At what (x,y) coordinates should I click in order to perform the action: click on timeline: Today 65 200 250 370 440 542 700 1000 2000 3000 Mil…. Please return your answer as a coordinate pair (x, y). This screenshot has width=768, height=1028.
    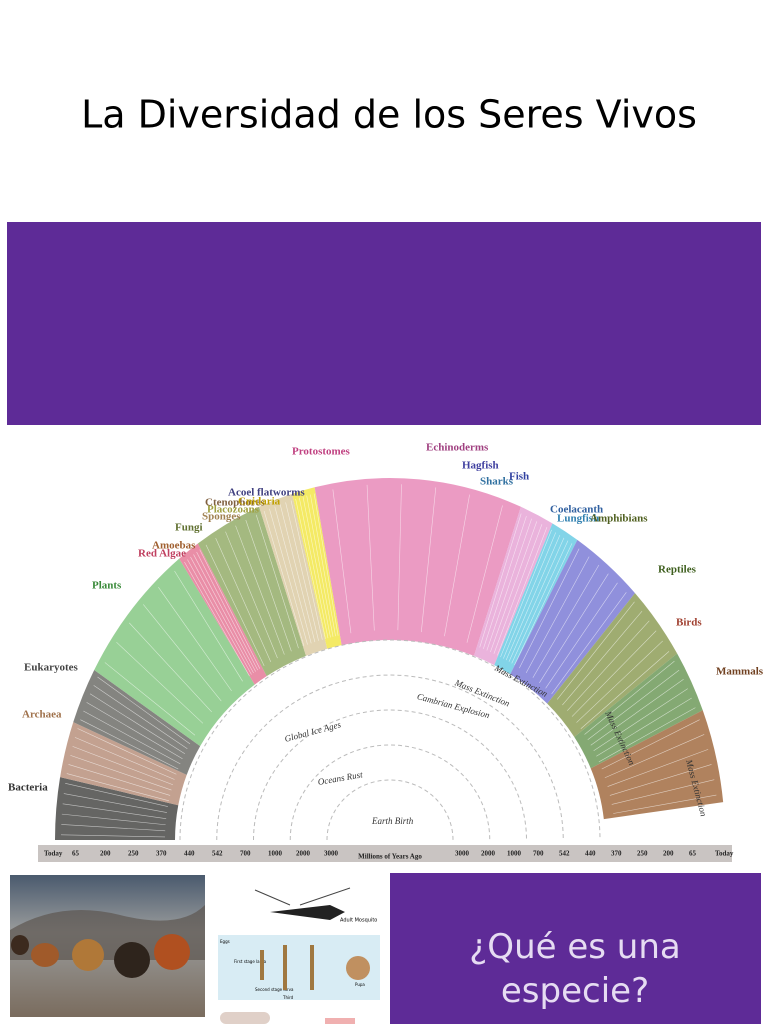
    Looking at the image, I should click on (389, 855).